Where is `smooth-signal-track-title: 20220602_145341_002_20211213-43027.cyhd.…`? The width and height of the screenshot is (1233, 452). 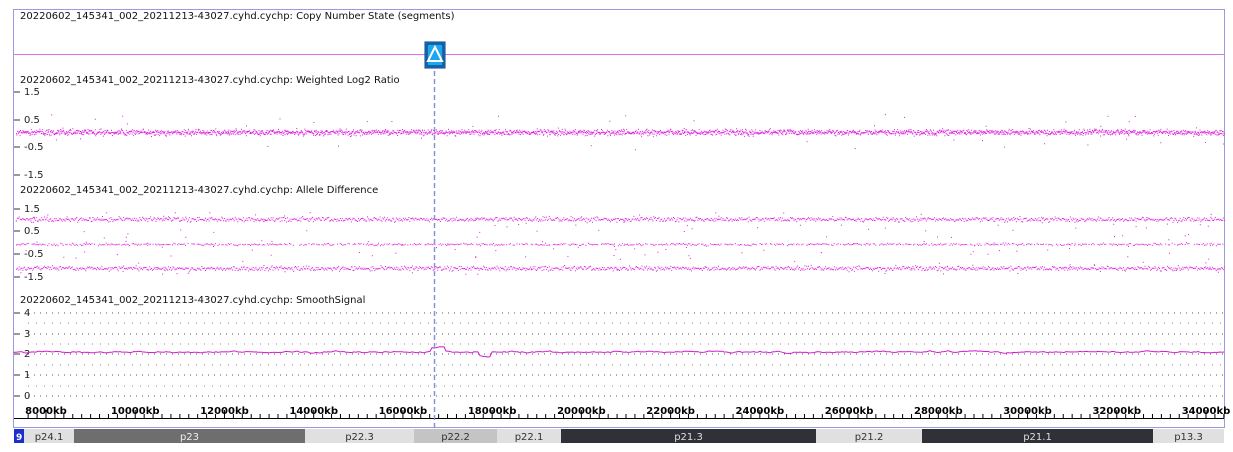
smooth-signal-track-title: 20220602_145341_002_20211213-43027.cyhd.… is located at coordinates (192, 300).